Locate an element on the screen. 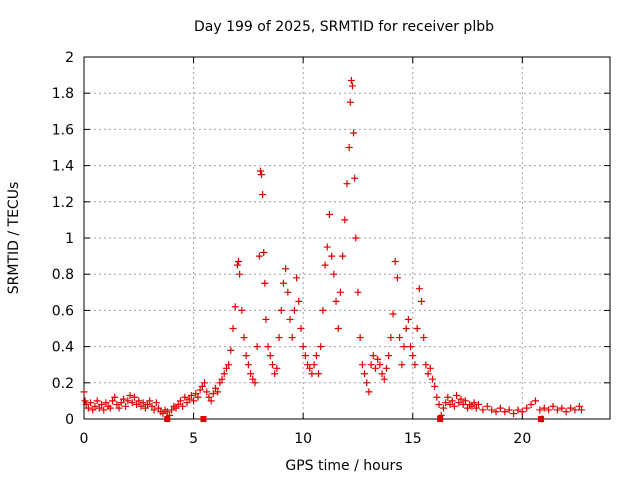  y-tick-label: 0.6 is located at coordinates (63, 311).